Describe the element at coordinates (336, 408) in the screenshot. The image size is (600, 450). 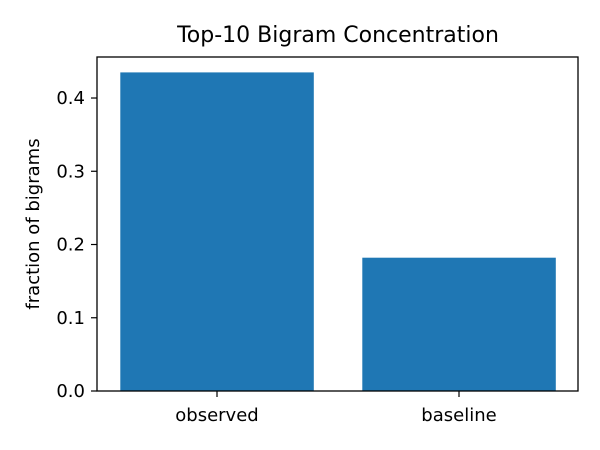
I see `x-axis: observed baseline` at that location.